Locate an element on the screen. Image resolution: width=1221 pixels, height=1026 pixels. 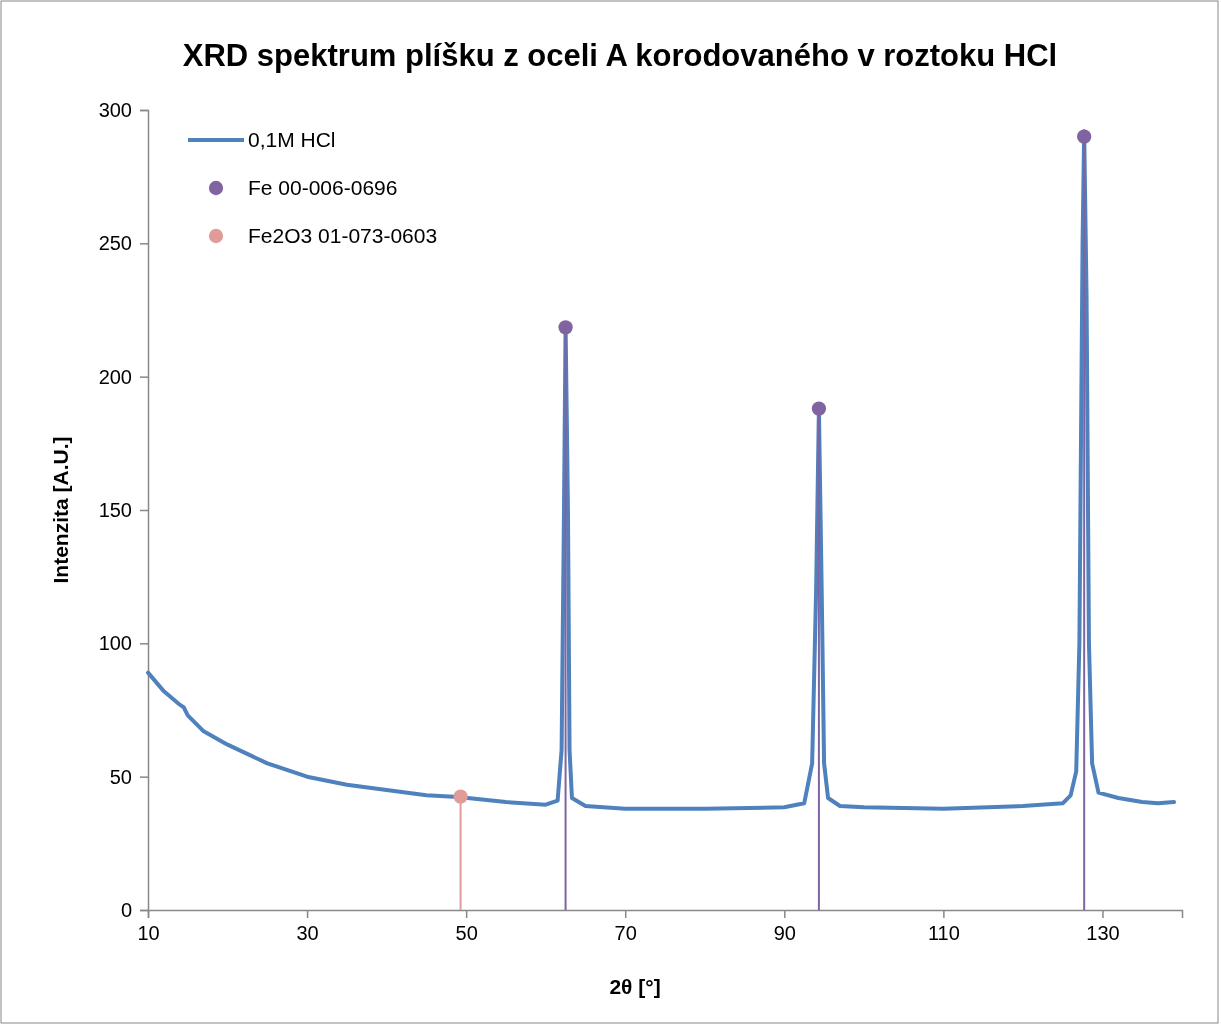
x-tick-label: 130 is located at coordinates (1103, 933).